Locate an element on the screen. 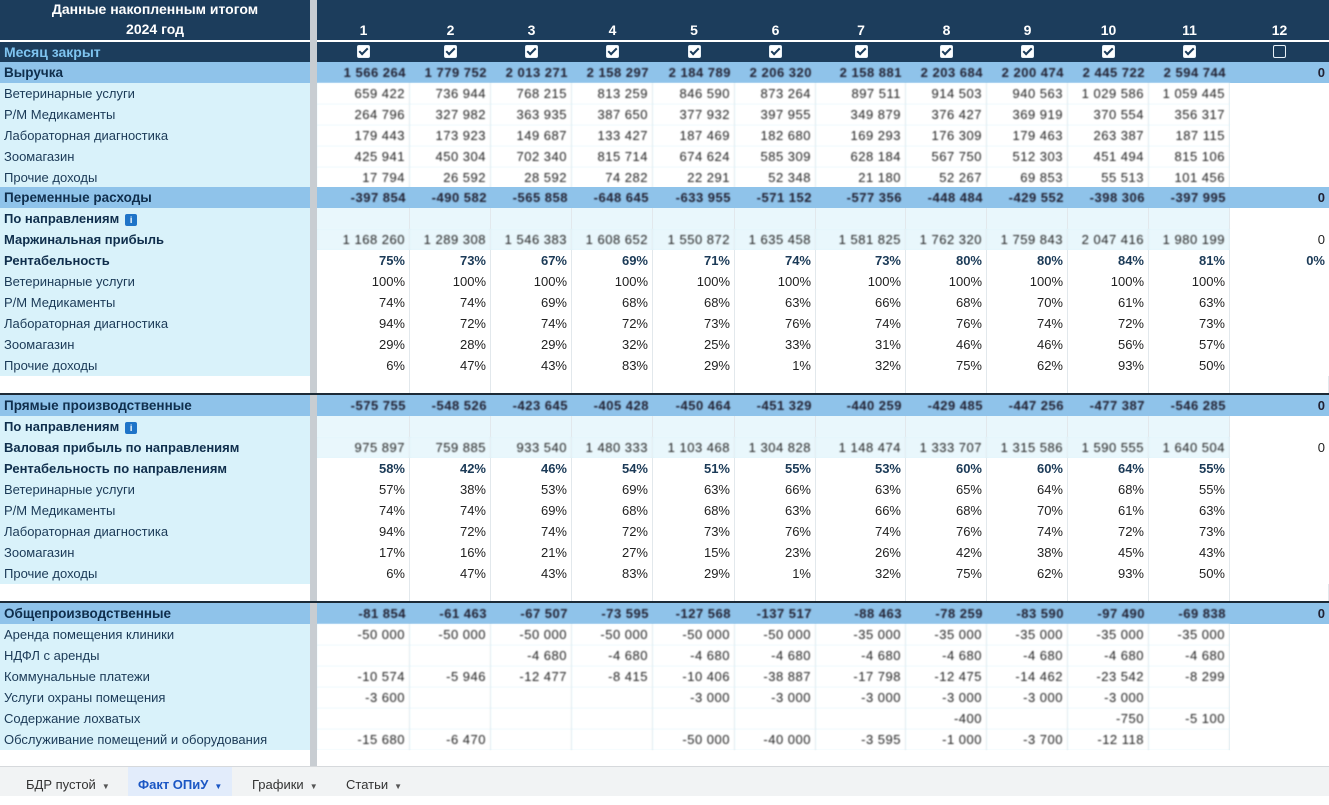  cell-month-4: -648 645 is located at coordinates (621, 197).